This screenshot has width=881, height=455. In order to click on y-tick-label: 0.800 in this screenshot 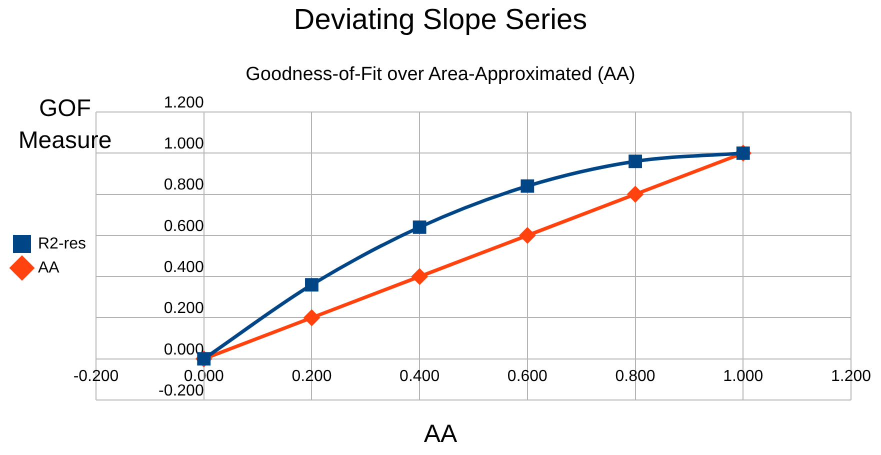, I will do `click(184, 185)`.